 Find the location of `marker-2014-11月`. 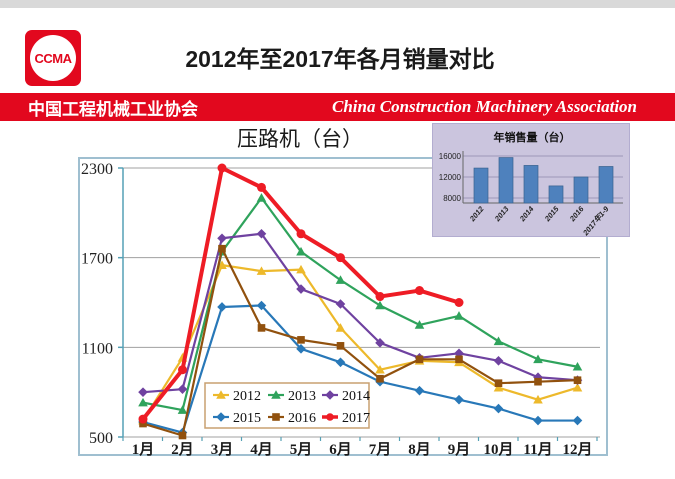

marker-2014-11月 is located at coordinates (538, 377).